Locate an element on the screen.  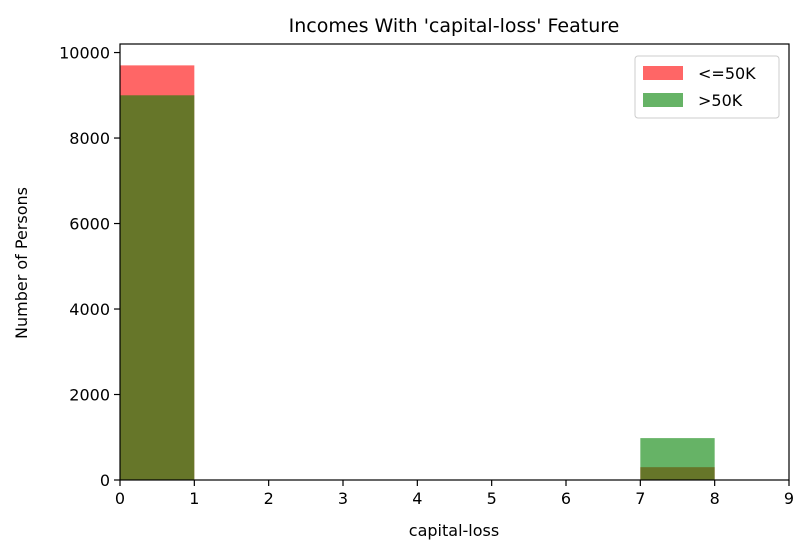
x-tick-label: 2 is located at coordinates (269, 498).